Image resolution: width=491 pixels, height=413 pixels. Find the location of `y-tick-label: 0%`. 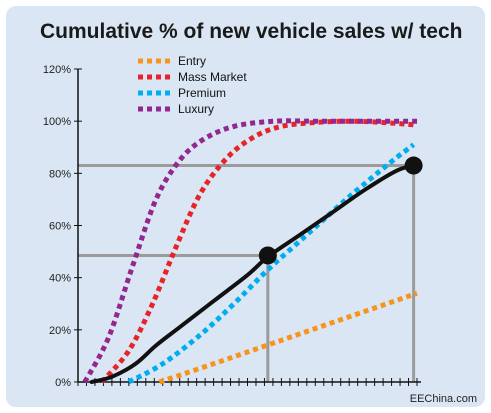

y-tick-label: 0% is located at coordinates (63, 383).